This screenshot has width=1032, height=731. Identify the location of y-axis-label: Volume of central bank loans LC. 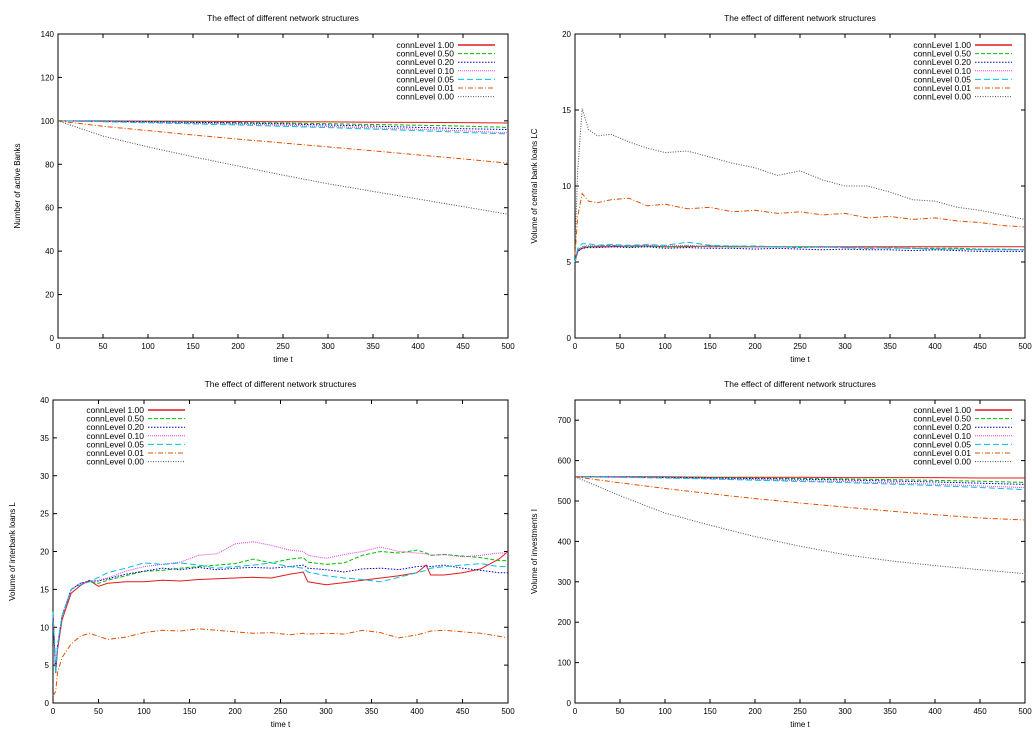
(534, 185).